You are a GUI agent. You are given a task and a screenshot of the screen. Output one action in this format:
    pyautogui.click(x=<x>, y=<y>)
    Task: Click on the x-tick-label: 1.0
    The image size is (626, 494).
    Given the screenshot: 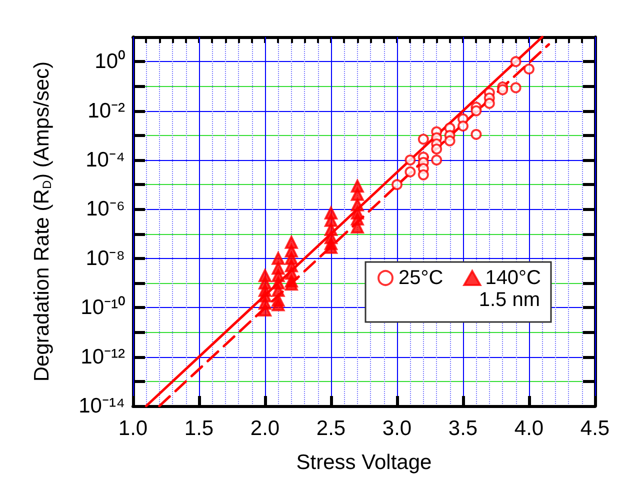 What is the action you would take?
    pyautogui.click(x=133, y=428)
    